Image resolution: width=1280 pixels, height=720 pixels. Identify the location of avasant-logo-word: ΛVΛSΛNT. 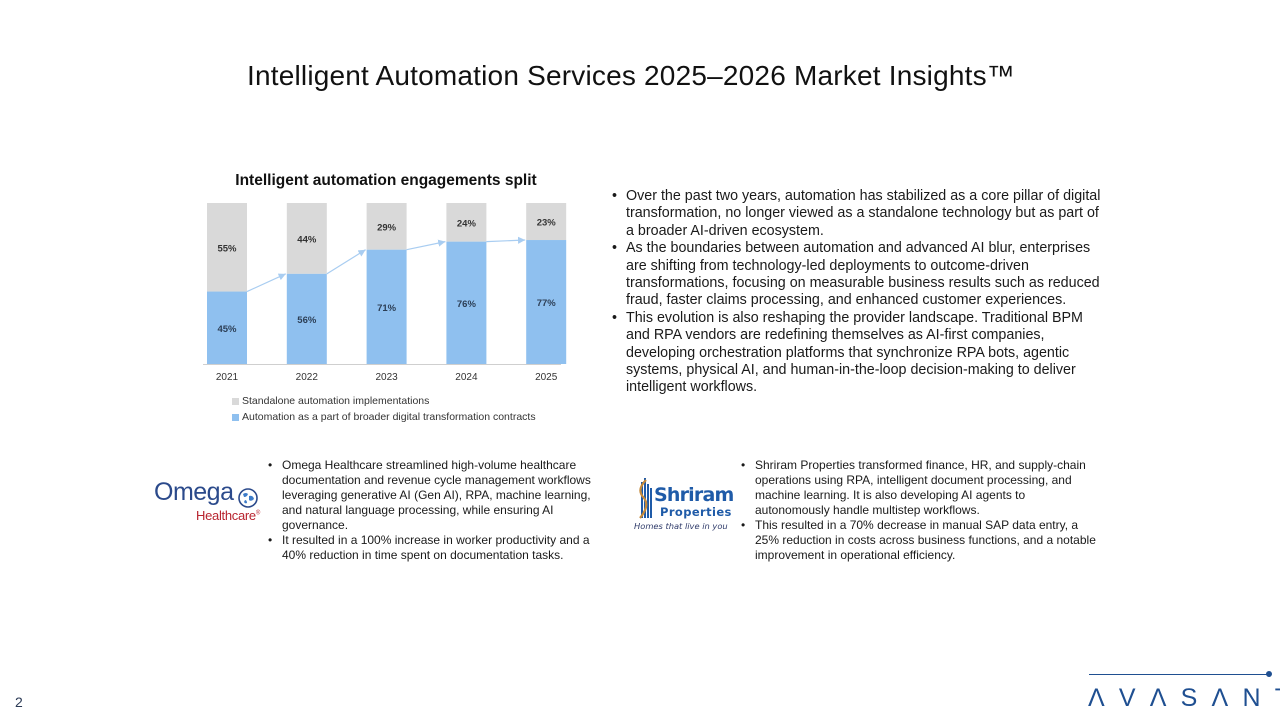
(1184, 698).